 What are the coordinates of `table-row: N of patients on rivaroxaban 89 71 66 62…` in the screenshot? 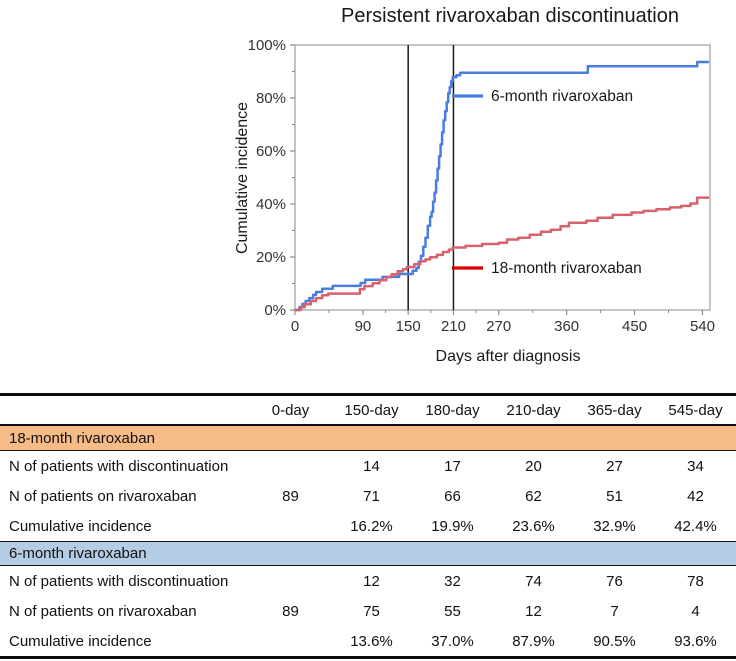 It's located at (368, 496).